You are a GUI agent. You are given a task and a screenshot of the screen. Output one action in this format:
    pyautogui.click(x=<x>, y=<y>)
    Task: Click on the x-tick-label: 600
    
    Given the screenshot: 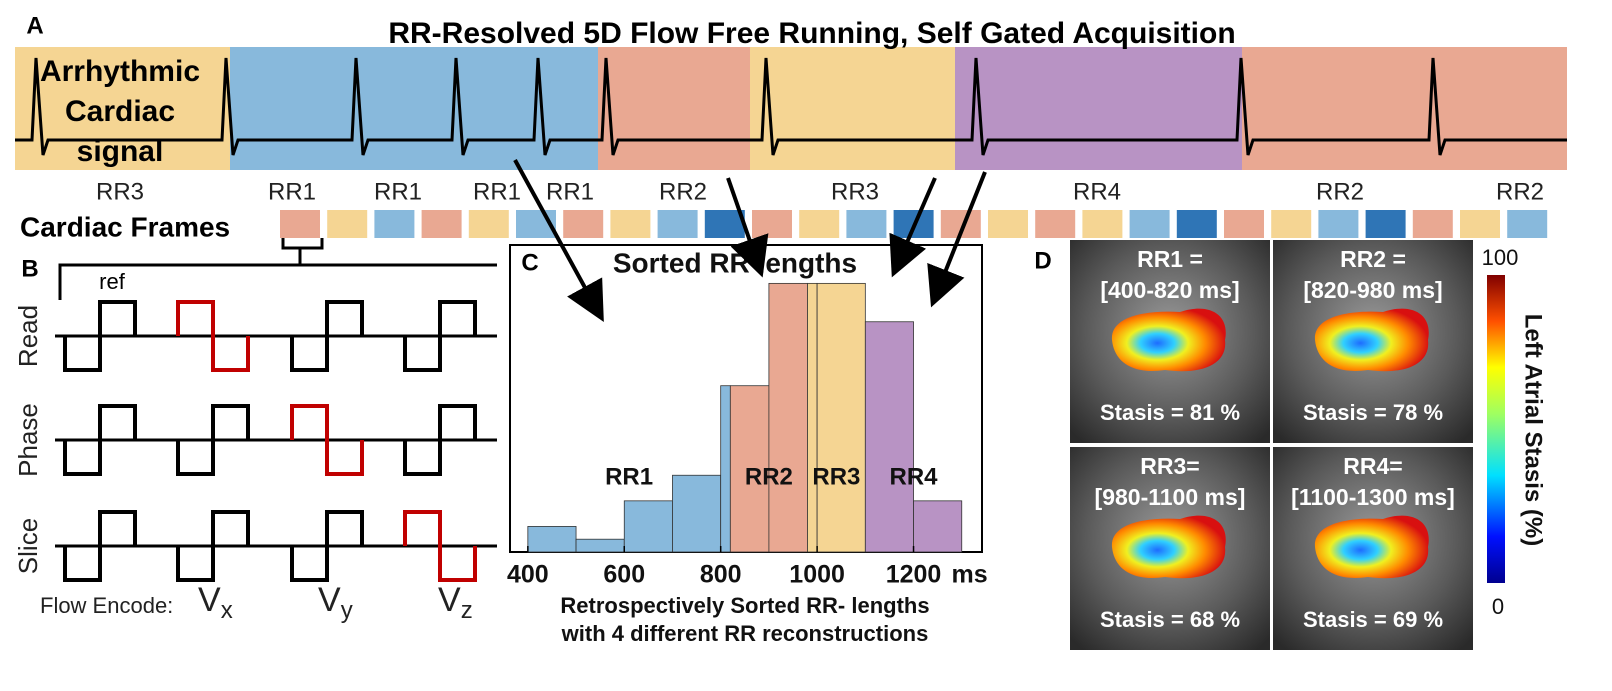 What is the action you would take?
    pyautogui.click(x=624, y=575)
    